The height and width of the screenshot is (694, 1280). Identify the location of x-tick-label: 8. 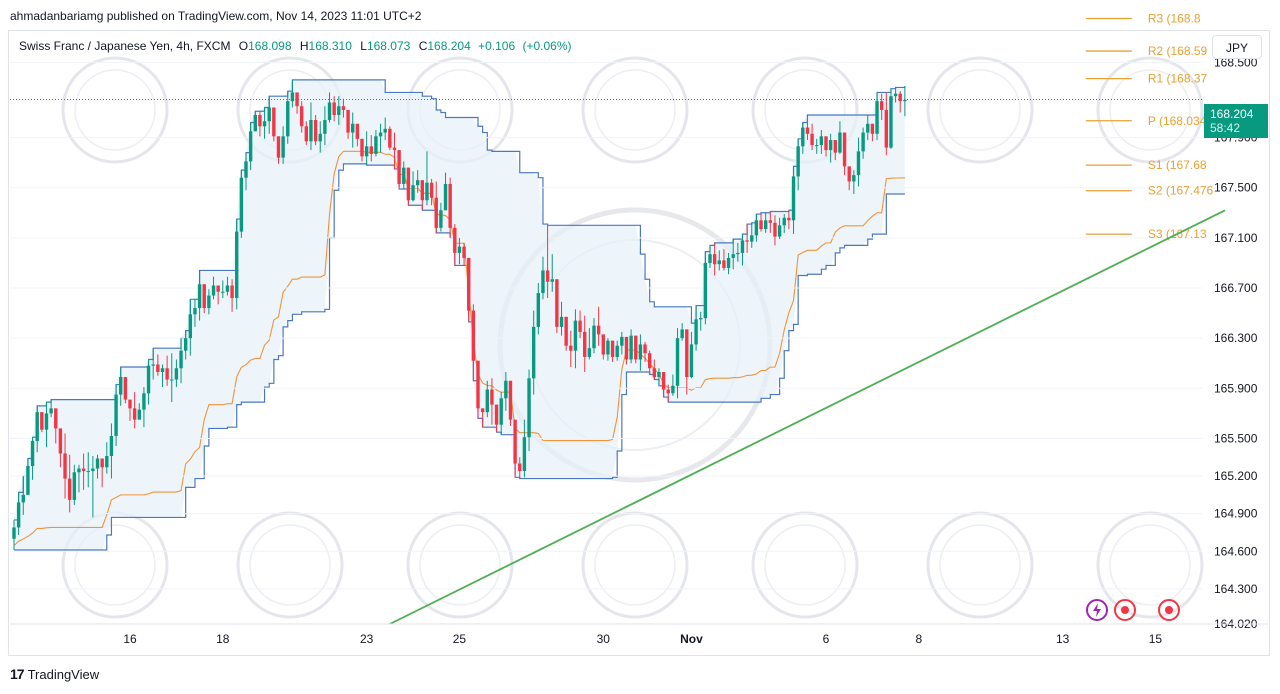
(918, 639).